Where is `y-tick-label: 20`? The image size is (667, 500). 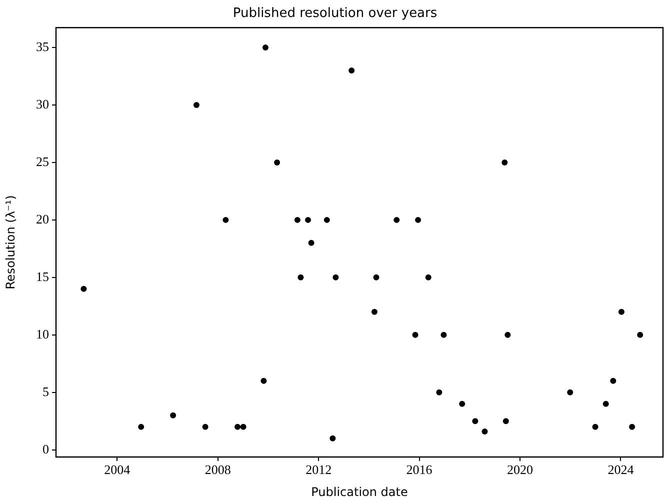 y-tick-label: 20 is located at coordinates (42, 218).